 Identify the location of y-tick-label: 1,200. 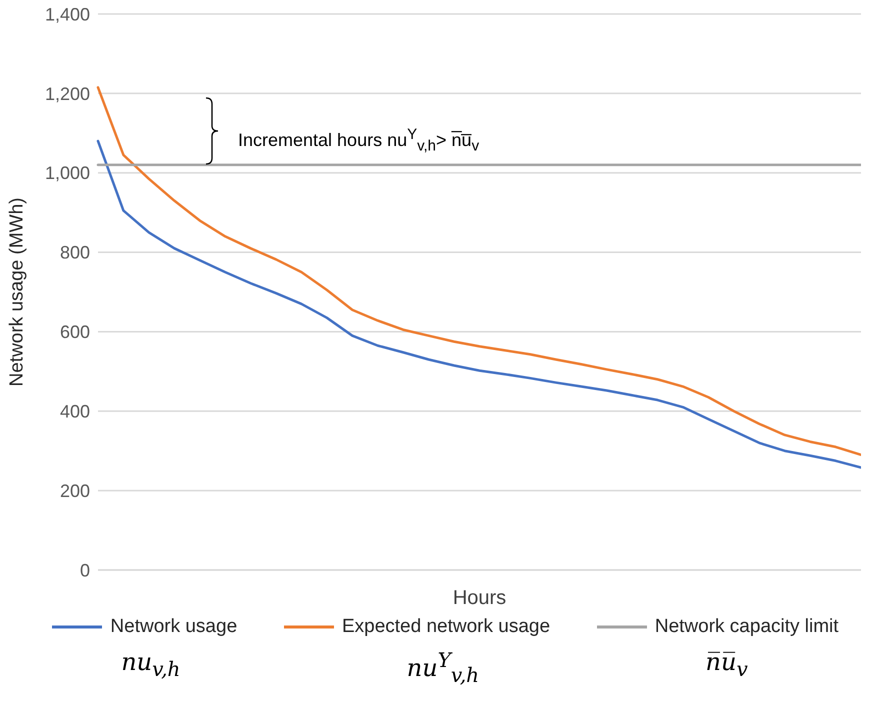
(67, 94).